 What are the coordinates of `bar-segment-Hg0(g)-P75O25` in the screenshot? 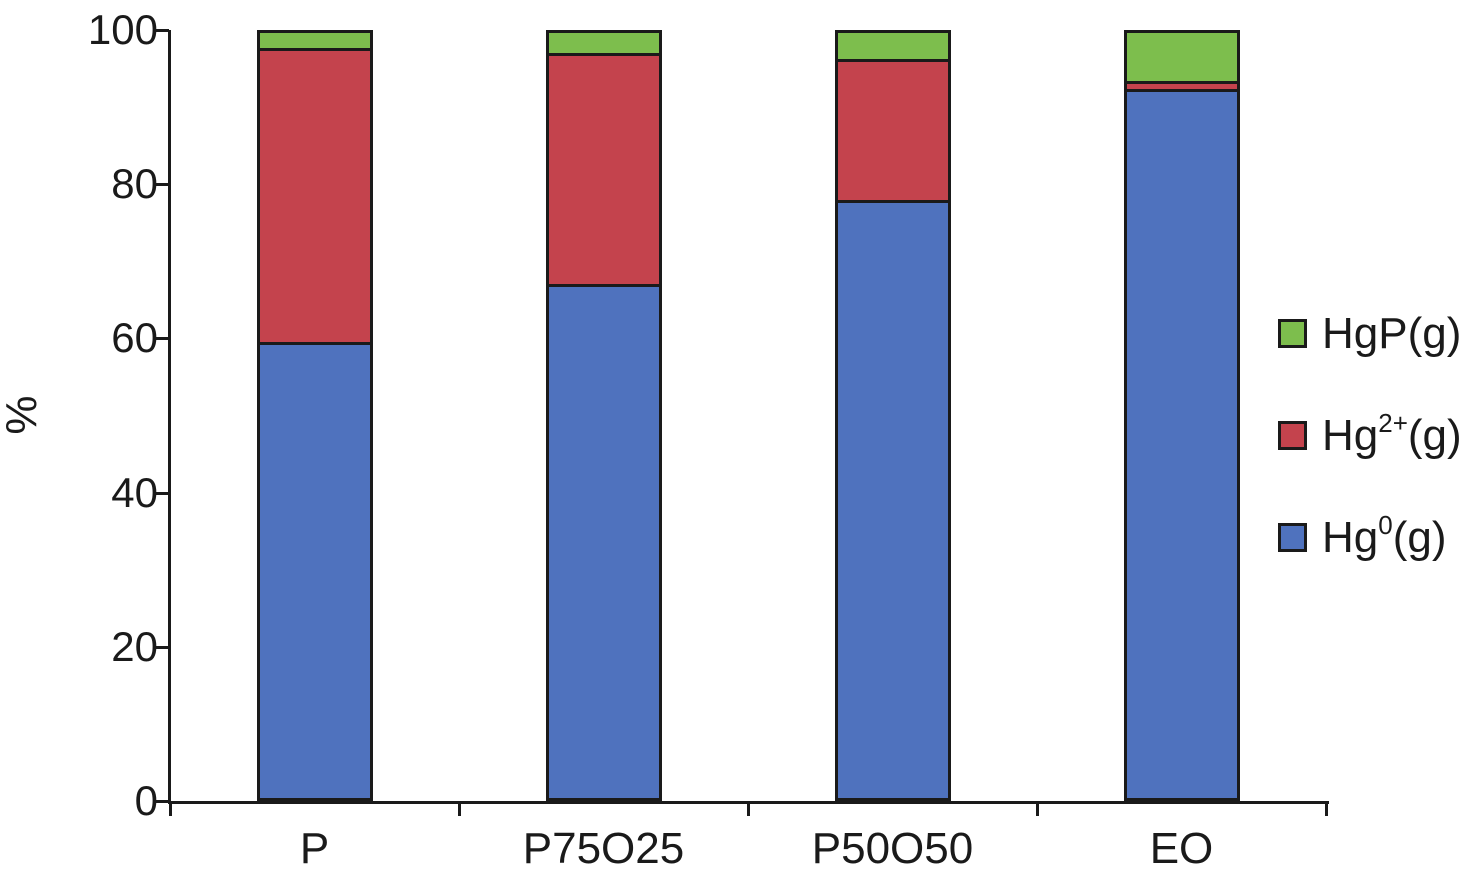 It's located at (603, 542).